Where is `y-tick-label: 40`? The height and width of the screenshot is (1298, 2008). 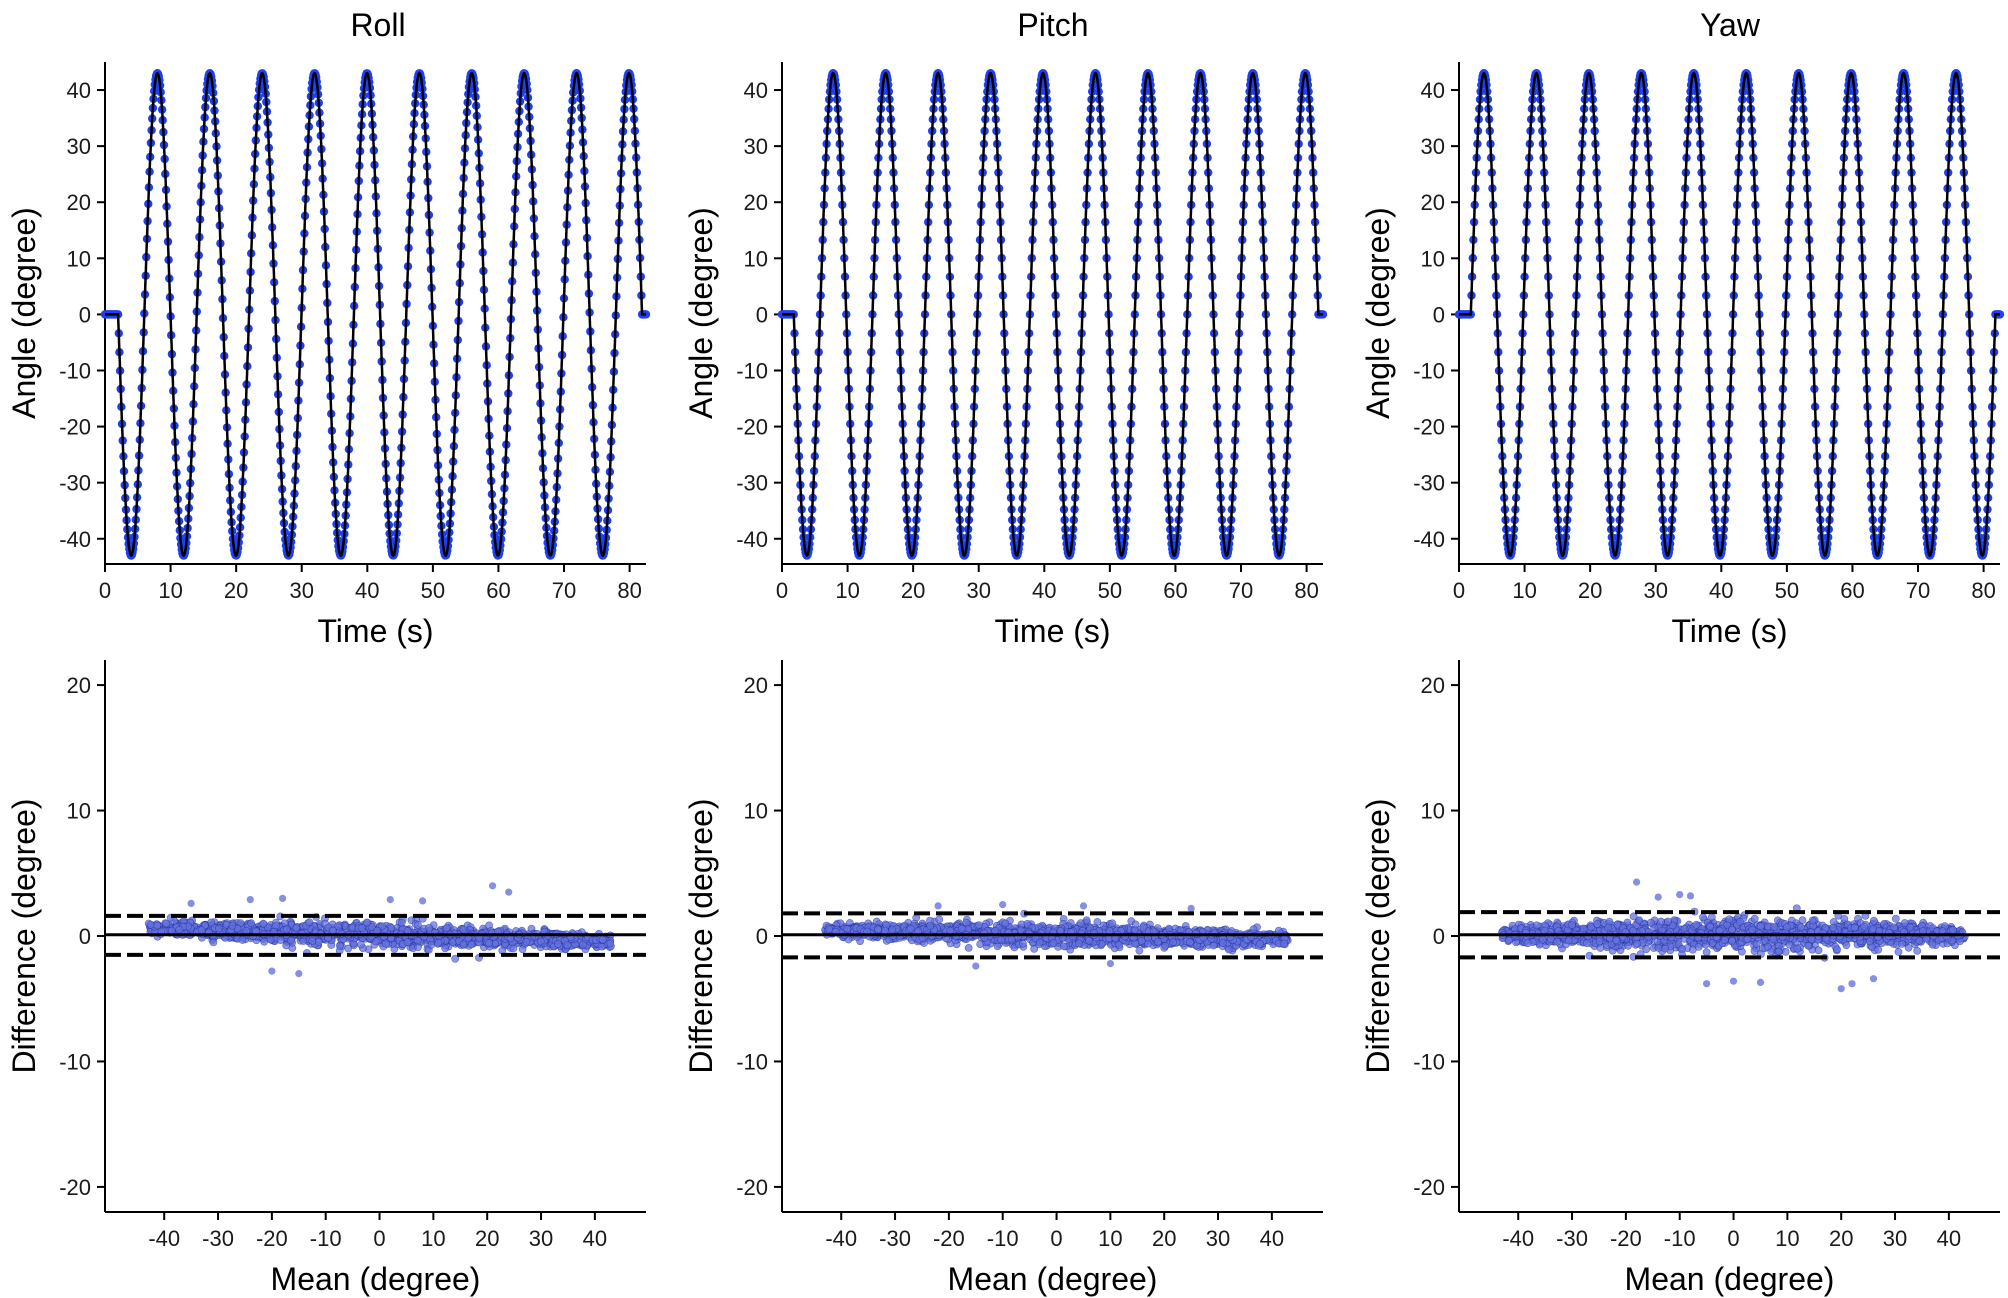
y-tick-label: 40 is located at coordinates (79, 90).